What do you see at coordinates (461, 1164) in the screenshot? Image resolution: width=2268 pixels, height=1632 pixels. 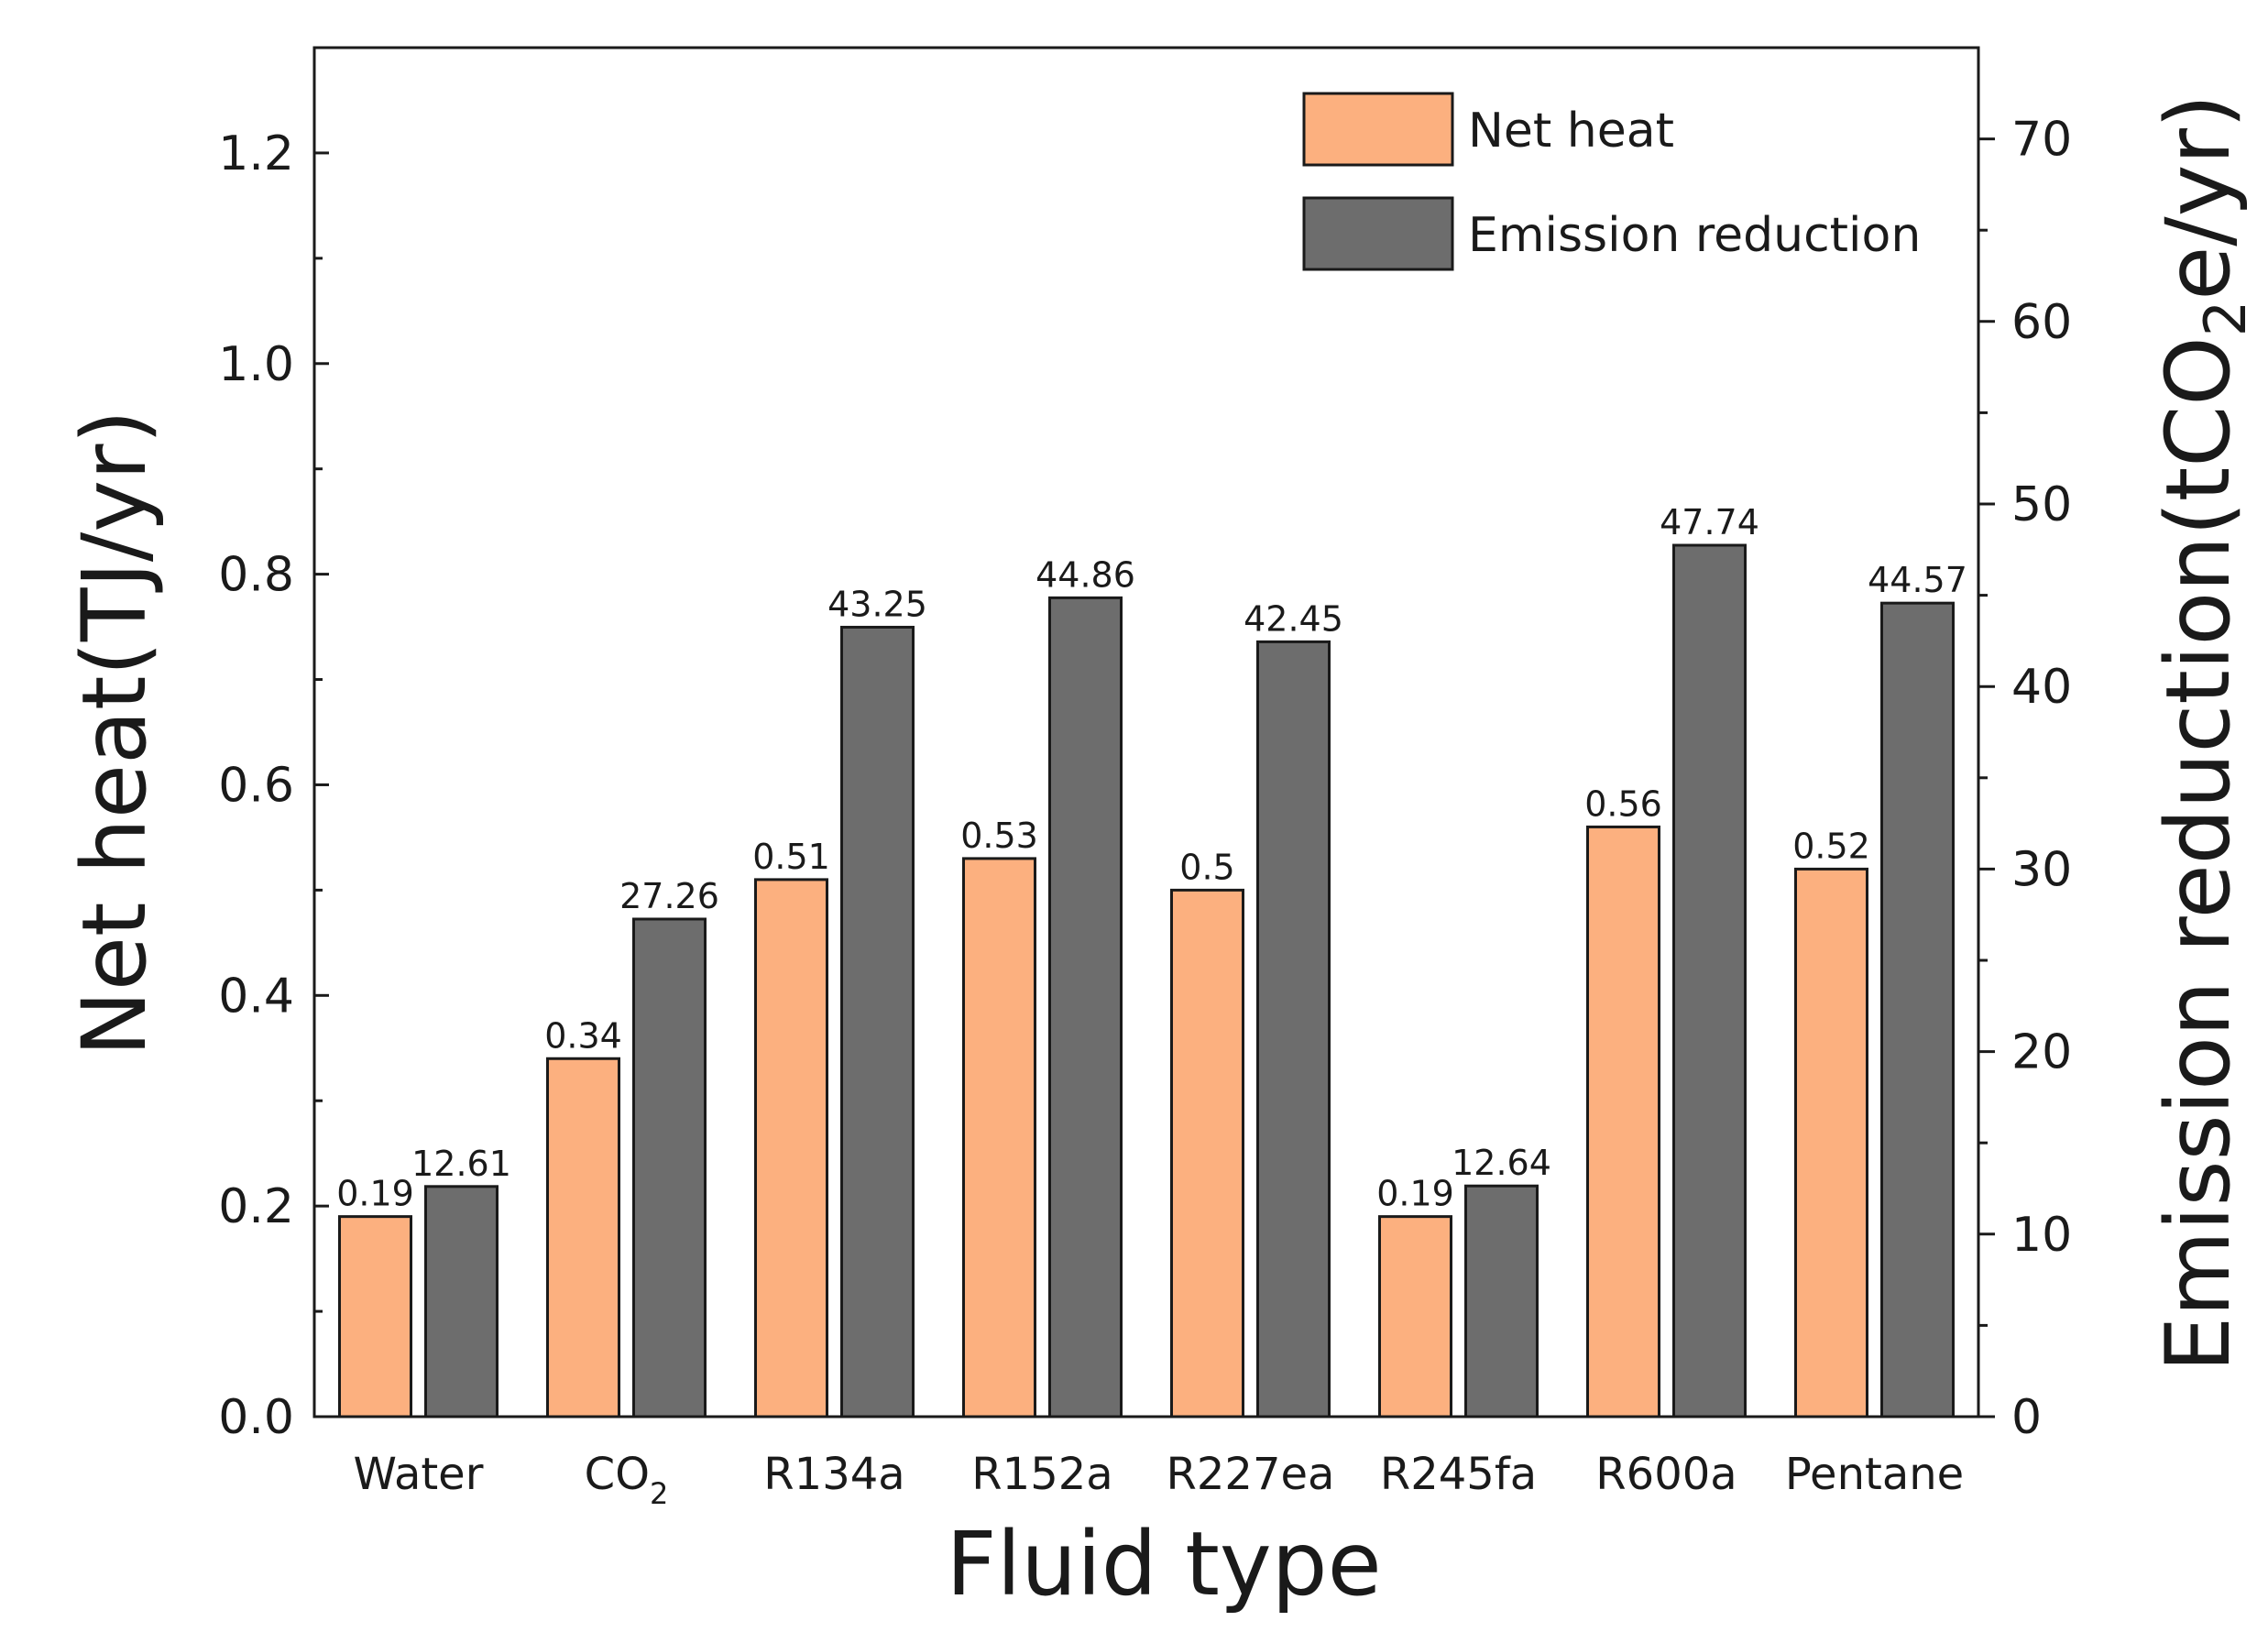 I see `data-label-emission-reduction-water: 12.61` at bounding box center [461, 1164].